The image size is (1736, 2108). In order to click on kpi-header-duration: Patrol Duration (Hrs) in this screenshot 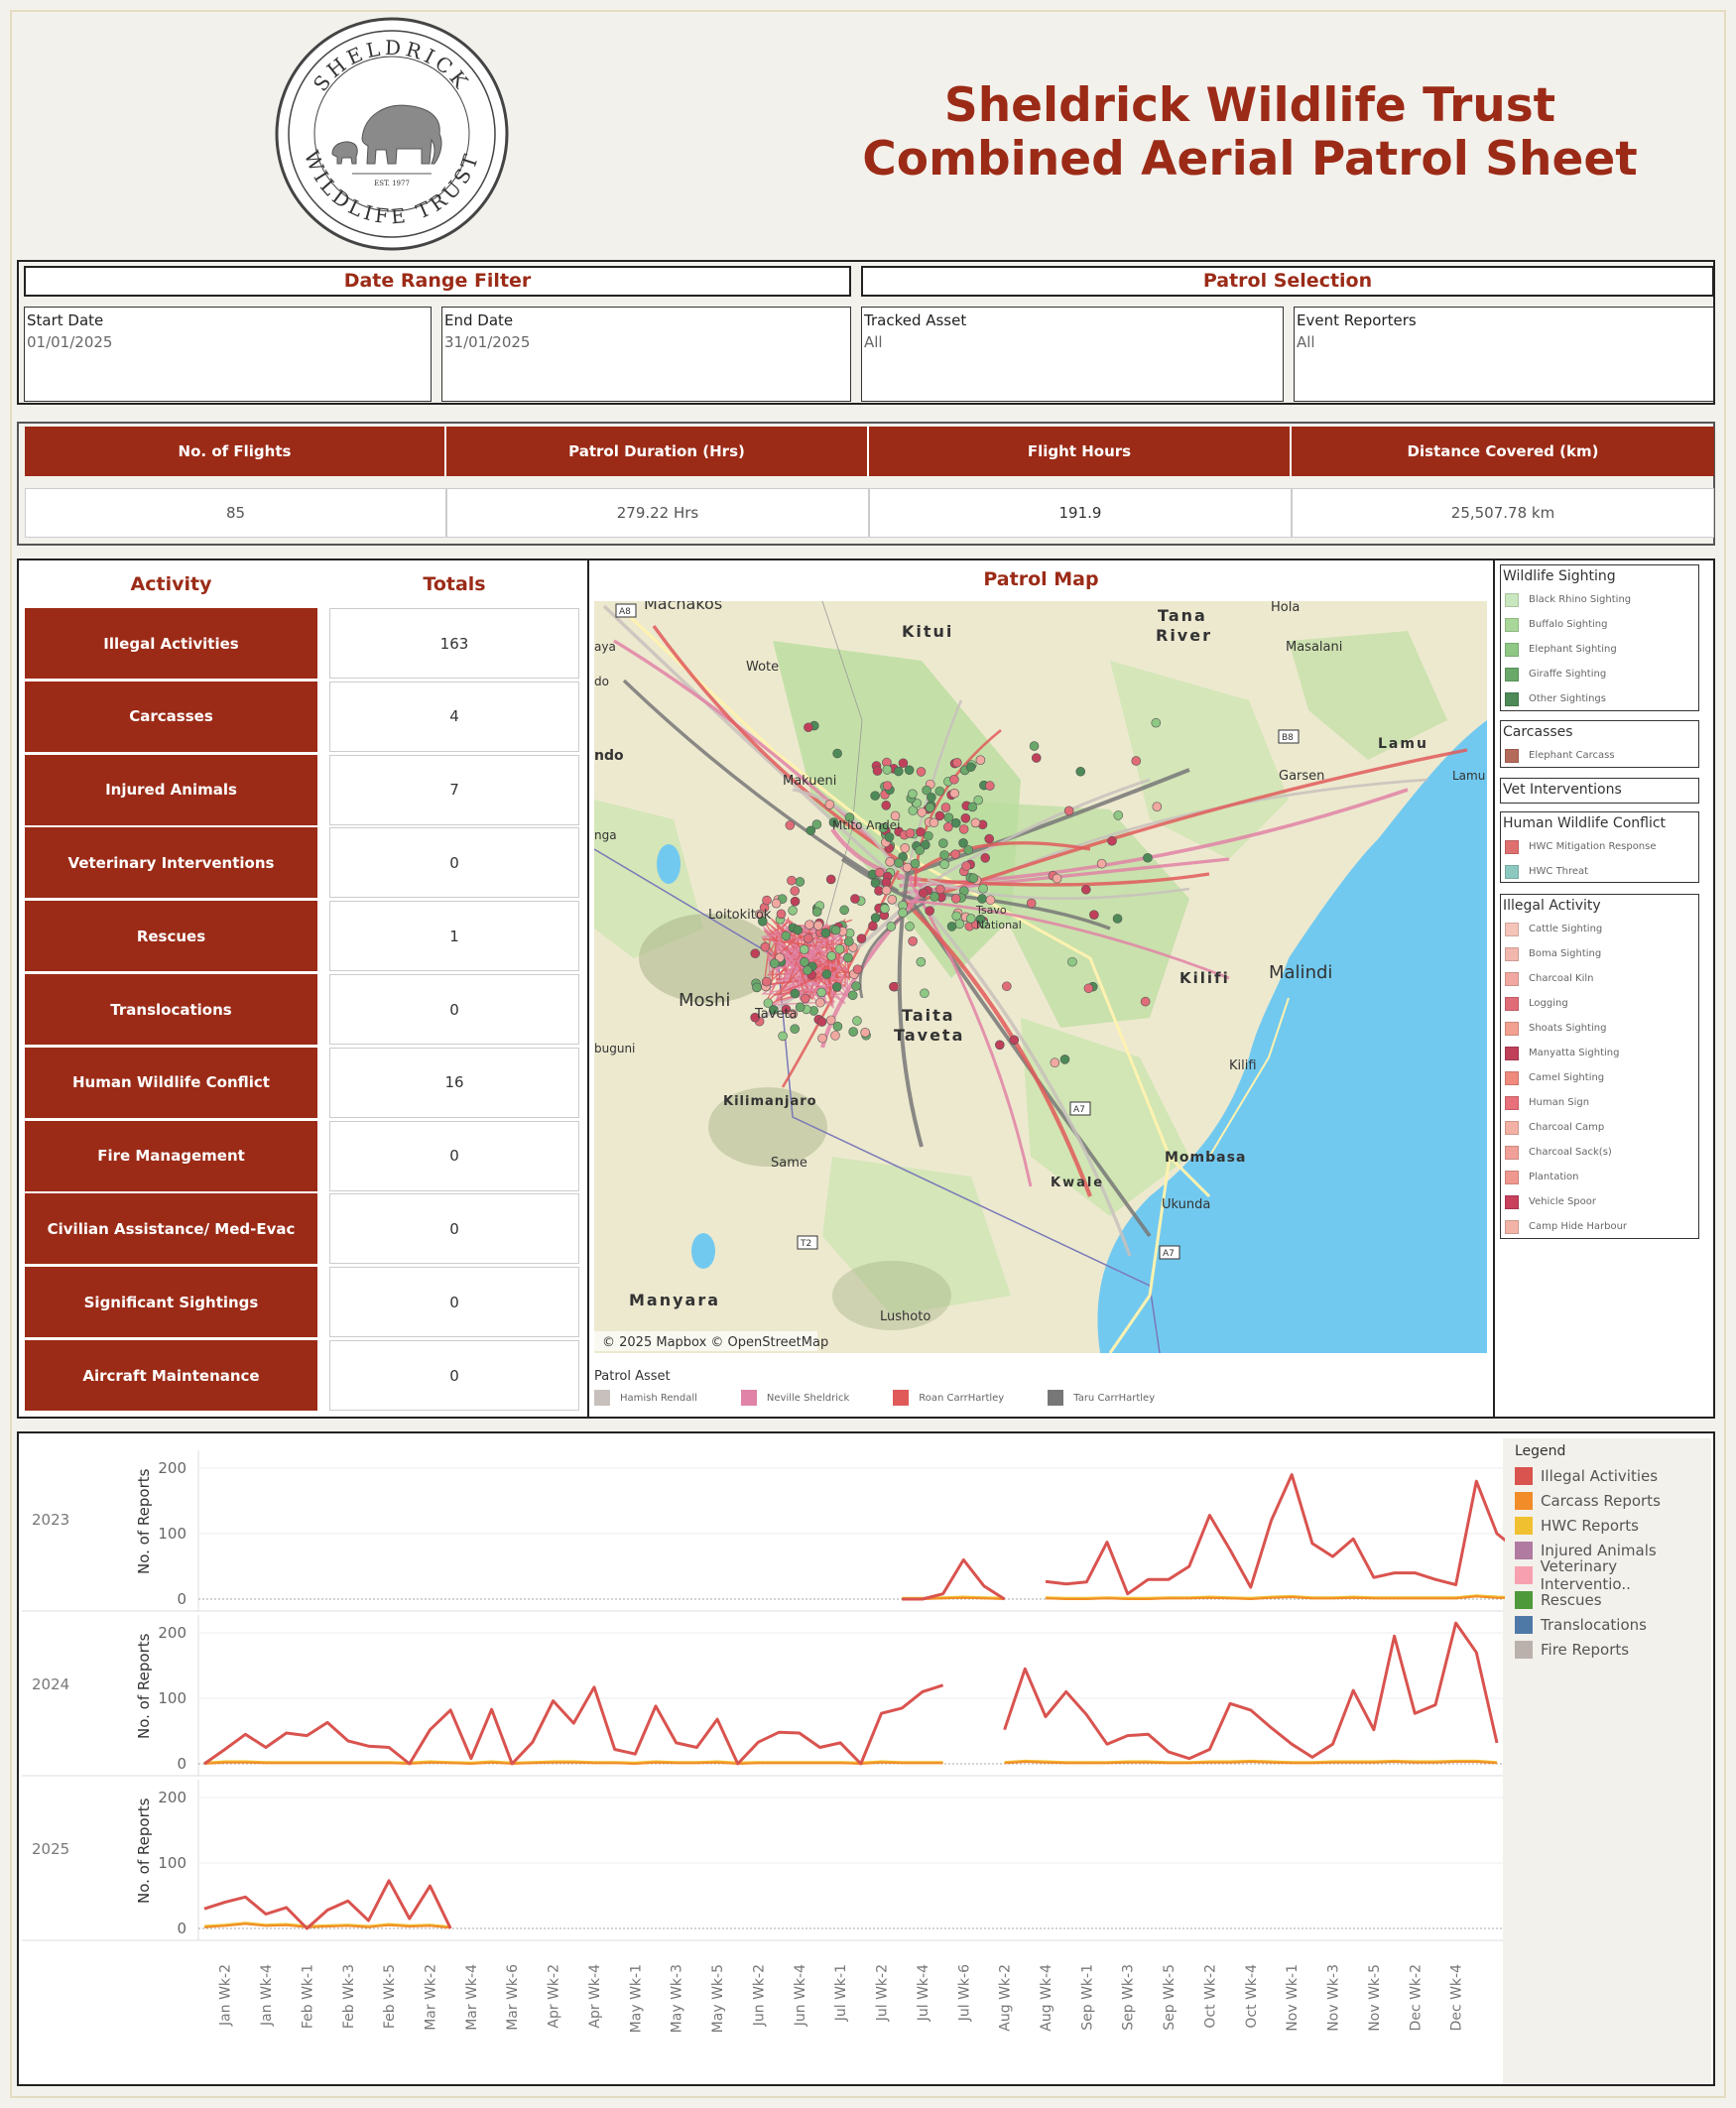, I will do `click(657, 451)`.